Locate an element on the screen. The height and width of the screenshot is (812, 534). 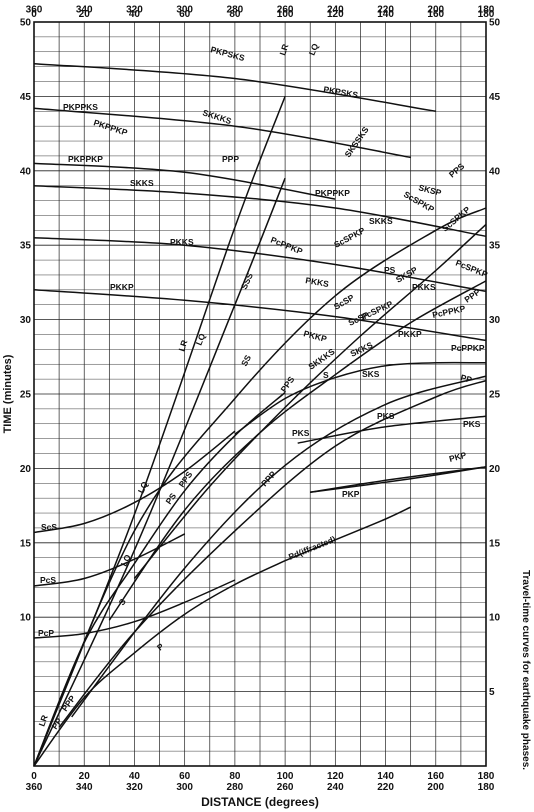
label-SKSP: SKSP is located at coordinates (429, 190).